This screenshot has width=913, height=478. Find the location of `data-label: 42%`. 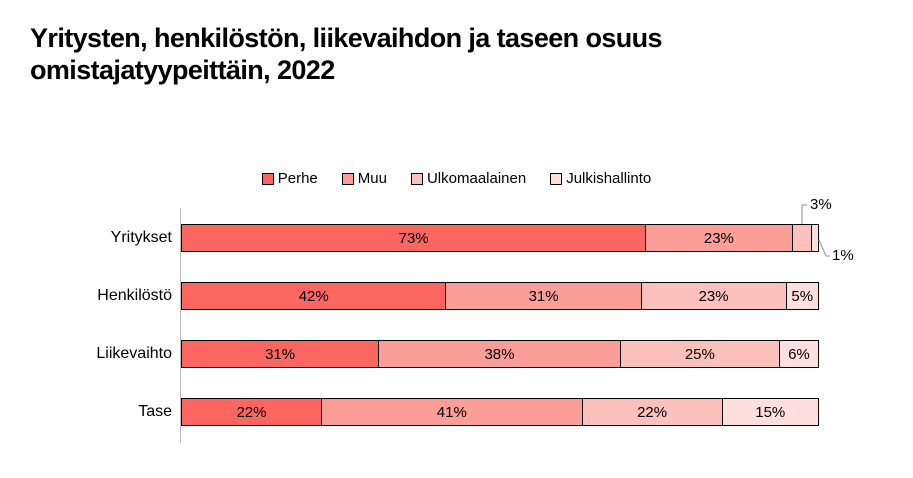

data-label: 42% is located at coordinates (313, 296).